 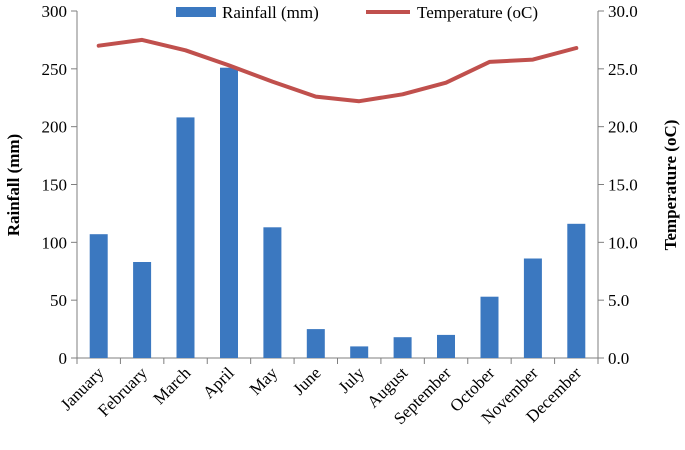 I want to click on y-left-tick-label: 300, so click(x=55, y=11).